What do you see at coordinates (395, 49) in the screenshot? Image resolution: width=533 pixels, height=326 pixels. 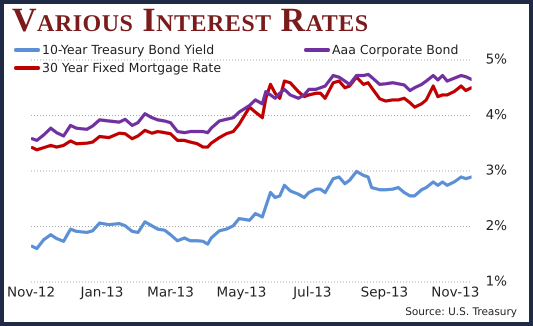 I see `legend-label: Aaa Corporate Bond` at bounding box center [395, 49].